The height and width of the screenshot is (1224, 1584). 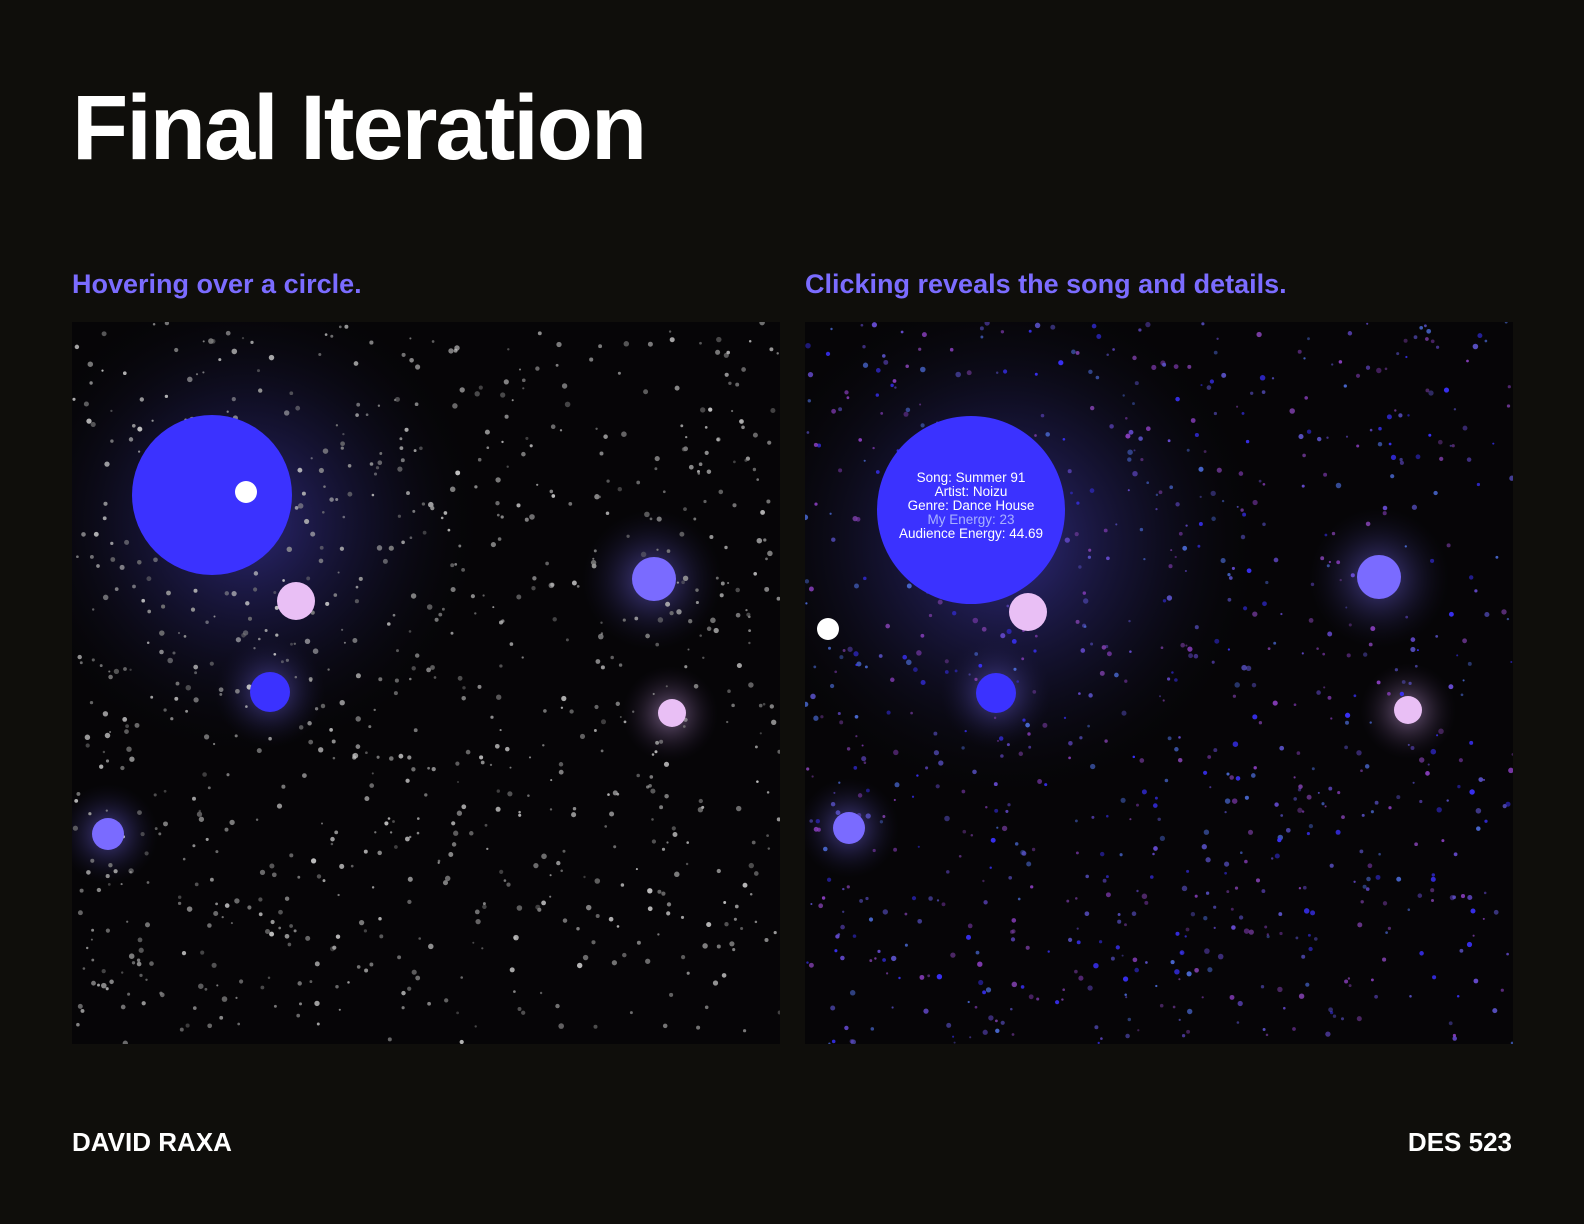 I want to click on song-circle-hovered, so click(x=212, y=495).